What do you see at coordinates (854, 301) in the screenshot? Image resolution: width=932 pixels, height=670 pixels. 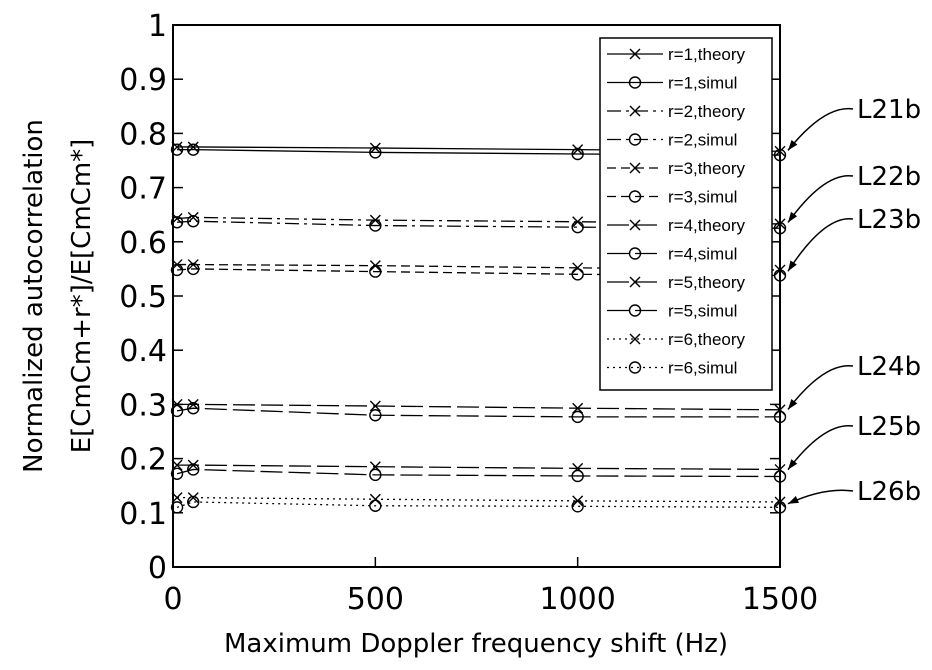 I see `callouts: L21b L22b L23b L24b L25b L26b` at bounding box center [854, 301].